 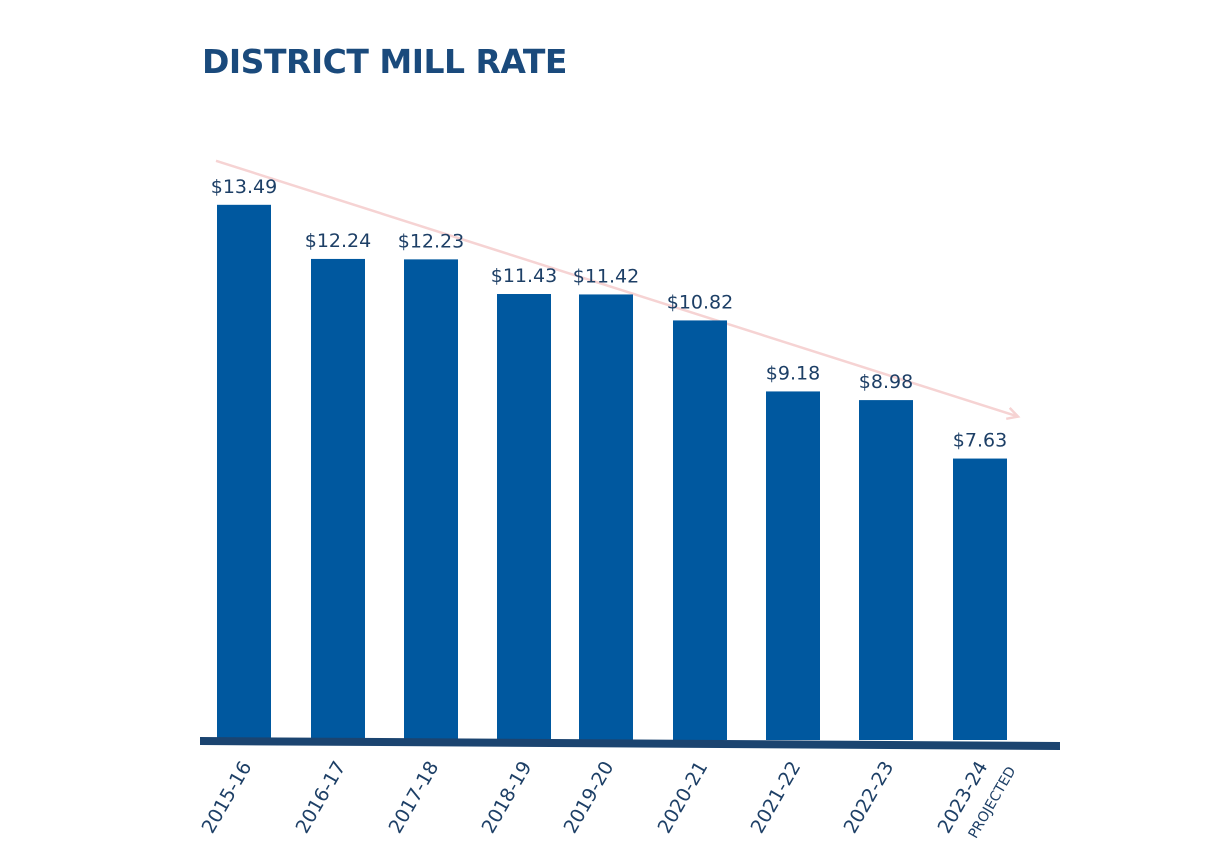 What do you see at coordinates (793, 373) in the screenshot?
I see `value-label: $9.18` at bounding box center [793, 373].